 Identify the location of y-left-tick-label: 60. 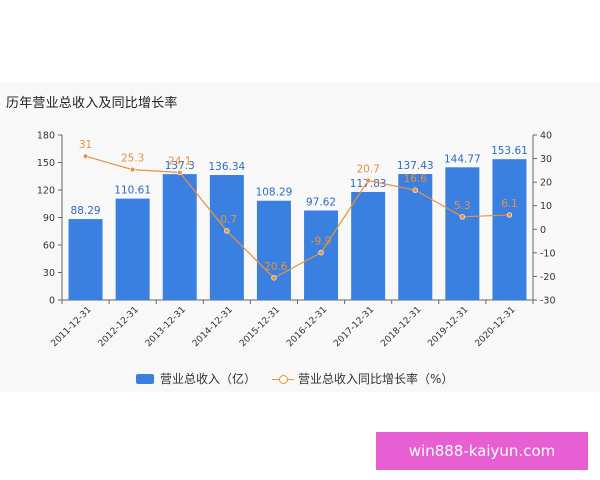
(49, 246).